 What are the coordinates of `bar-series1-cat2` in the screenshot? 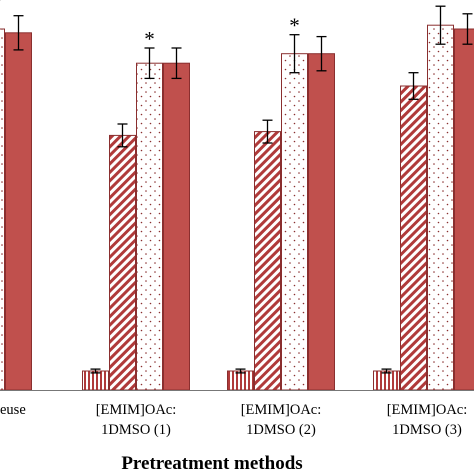 It's located at (95, 380).